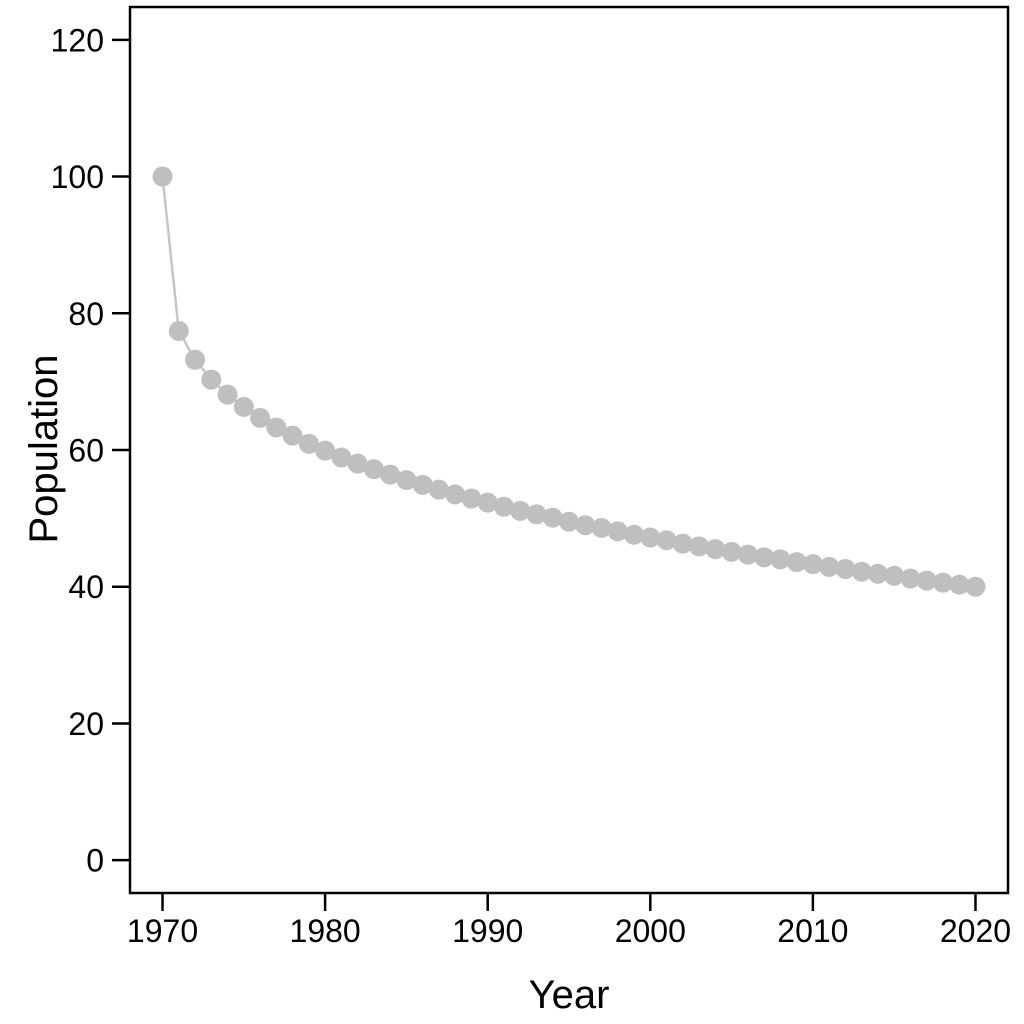  I want to click on x-axis: 1970 1980 1990 2000 2010 2020, so click(569, 921).